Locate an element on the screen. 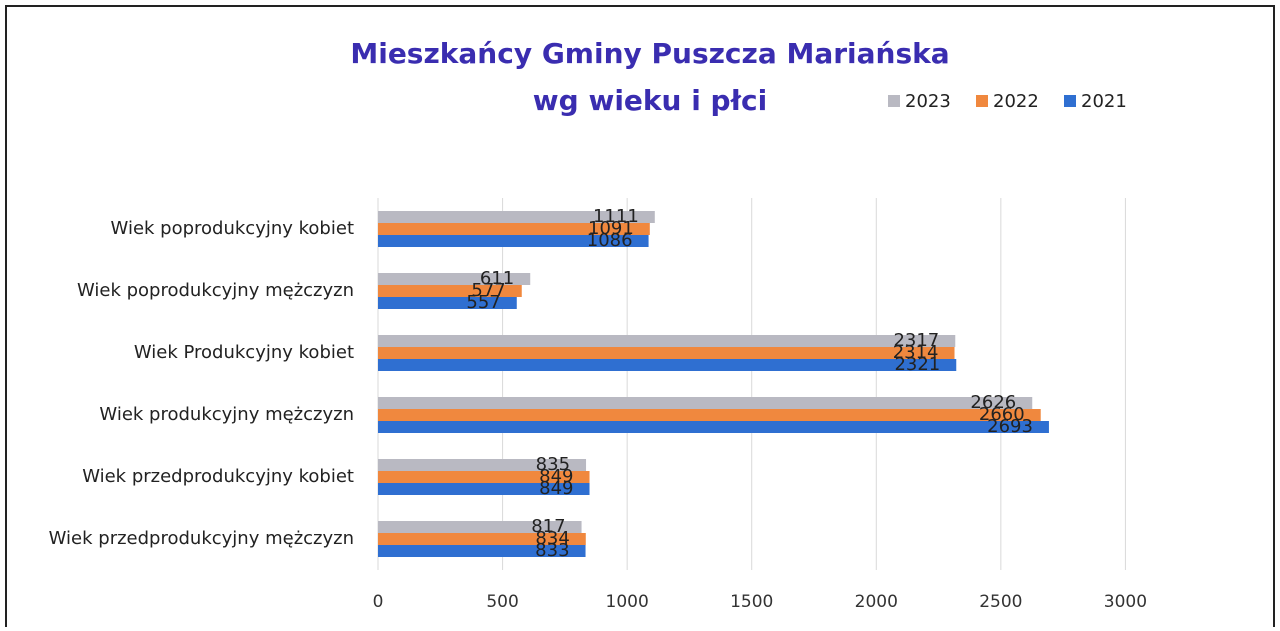 The height and width of the screenshot is (631, 1280). x-tick-label: 500 is located at coordinates (502, 602).